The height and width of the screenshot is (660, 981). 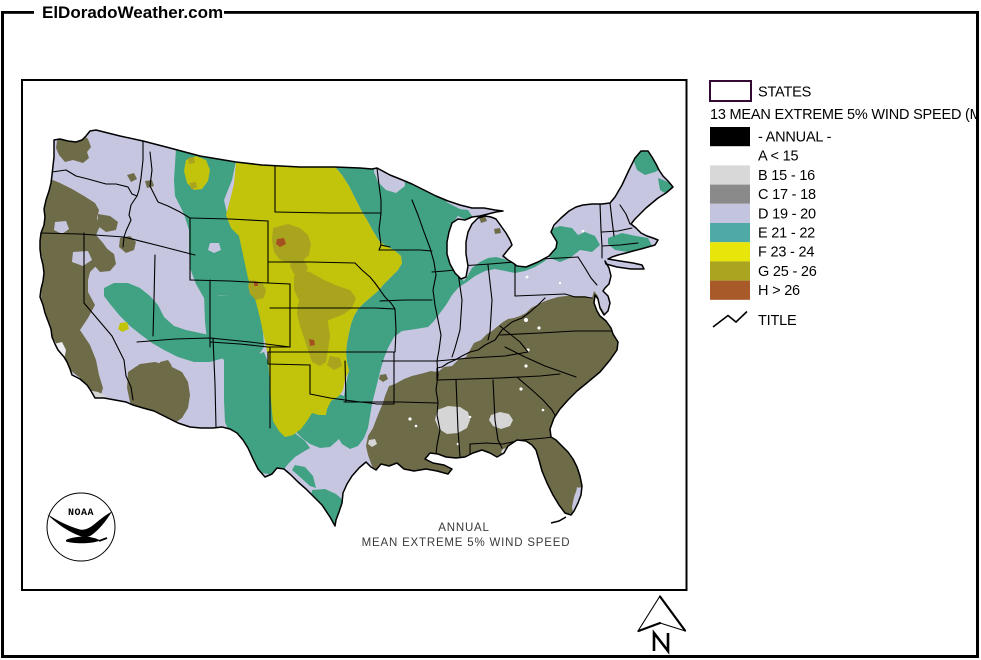 What do you see at coordinates (784, 93) in the screenshot?
I see `svg-text: STATES` at bounding box center [784, 93].